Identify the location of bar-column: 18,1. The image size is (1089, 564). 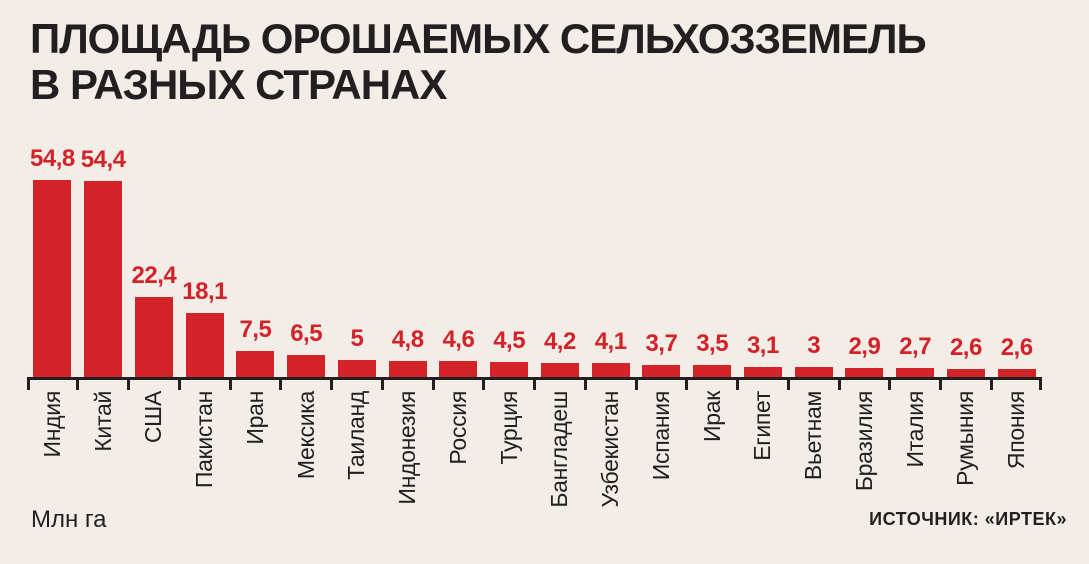
(204, 261).